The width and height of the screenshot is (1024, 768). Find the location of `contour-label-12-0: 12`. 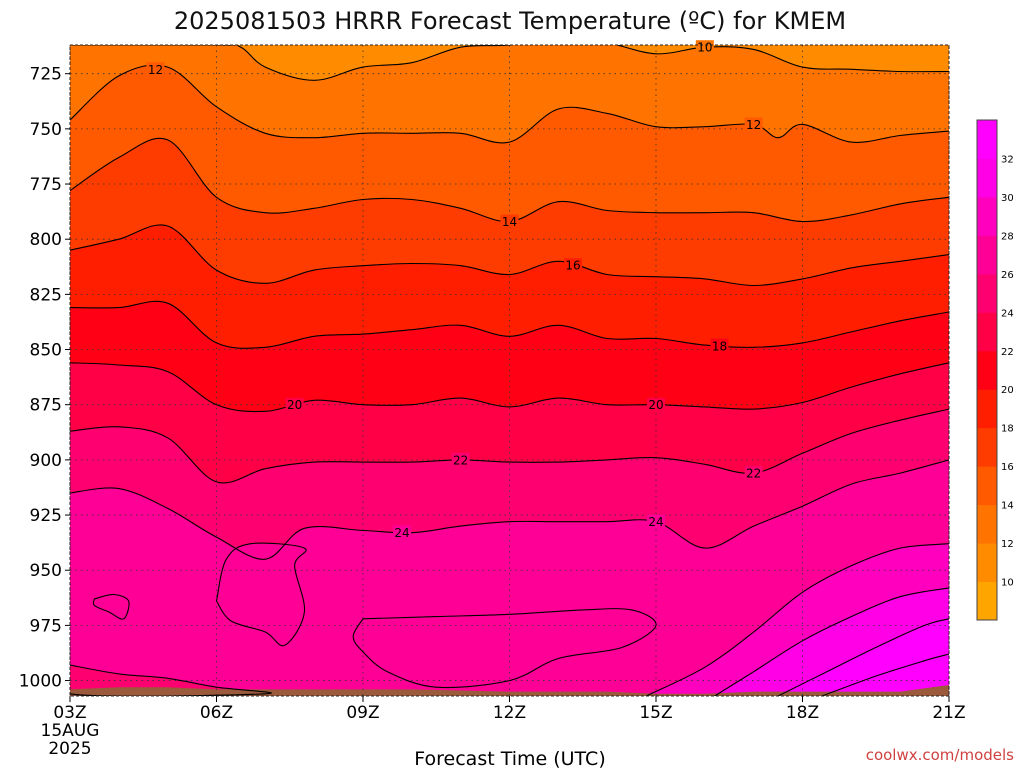

contour-label-12-0: 12 is located at coordinates (155, 70).